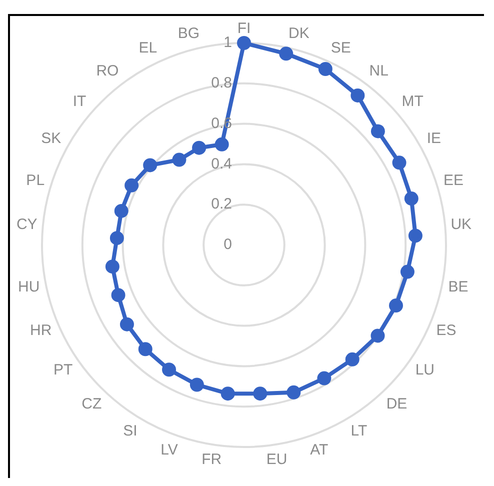  Describe the element at coordinates (221, 204) in the screenshot. I see `y-tick-label: 0.2` at that location.